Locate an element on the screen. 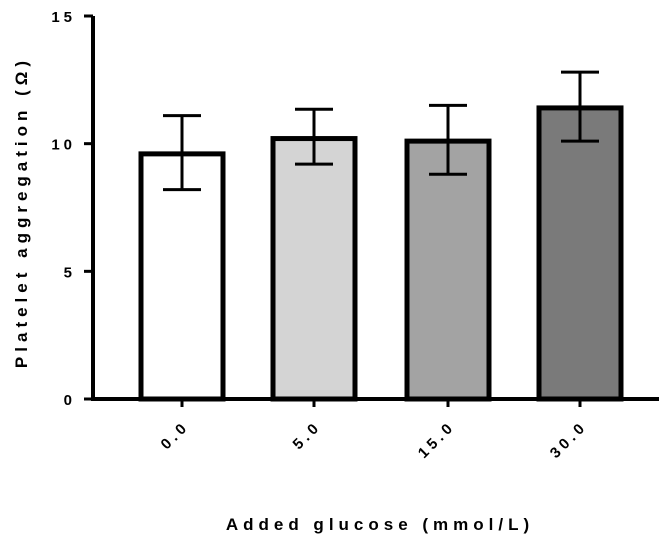 Image resolution: width=661 pixels, height=538 pixels. error-bar-5.0 is located at coordinates (314, 136).